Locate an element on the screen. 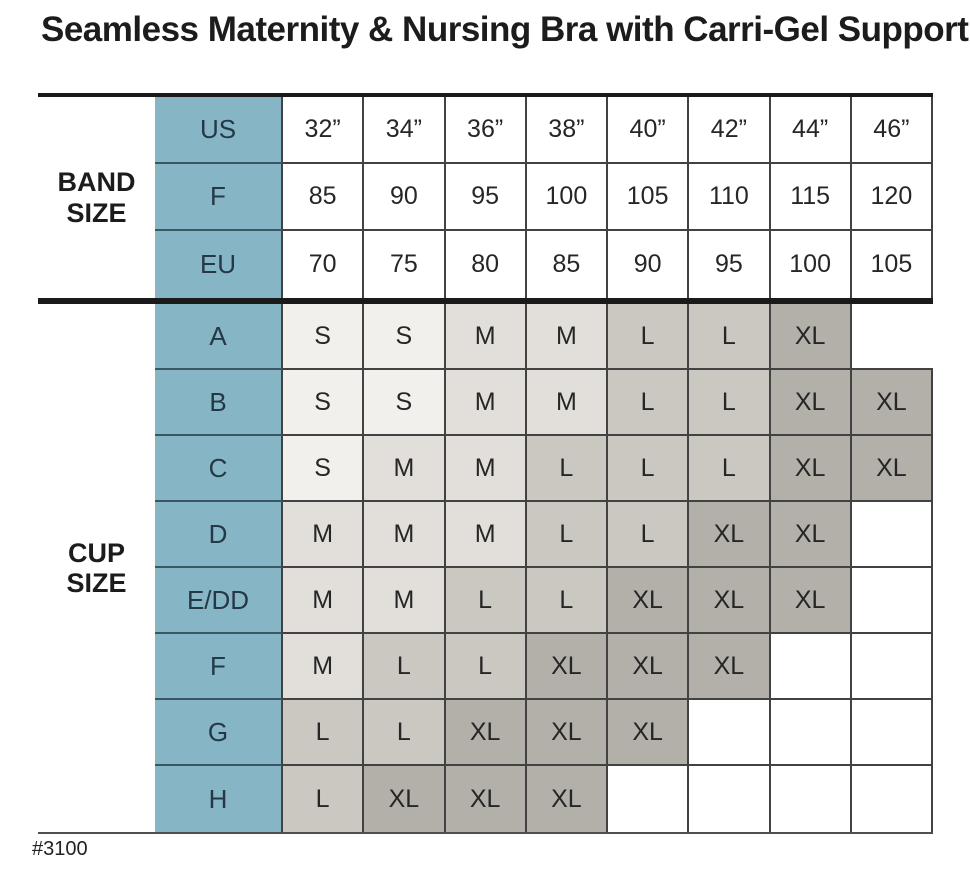  cup-row-header-c: C is located at coordinates (219, 469).